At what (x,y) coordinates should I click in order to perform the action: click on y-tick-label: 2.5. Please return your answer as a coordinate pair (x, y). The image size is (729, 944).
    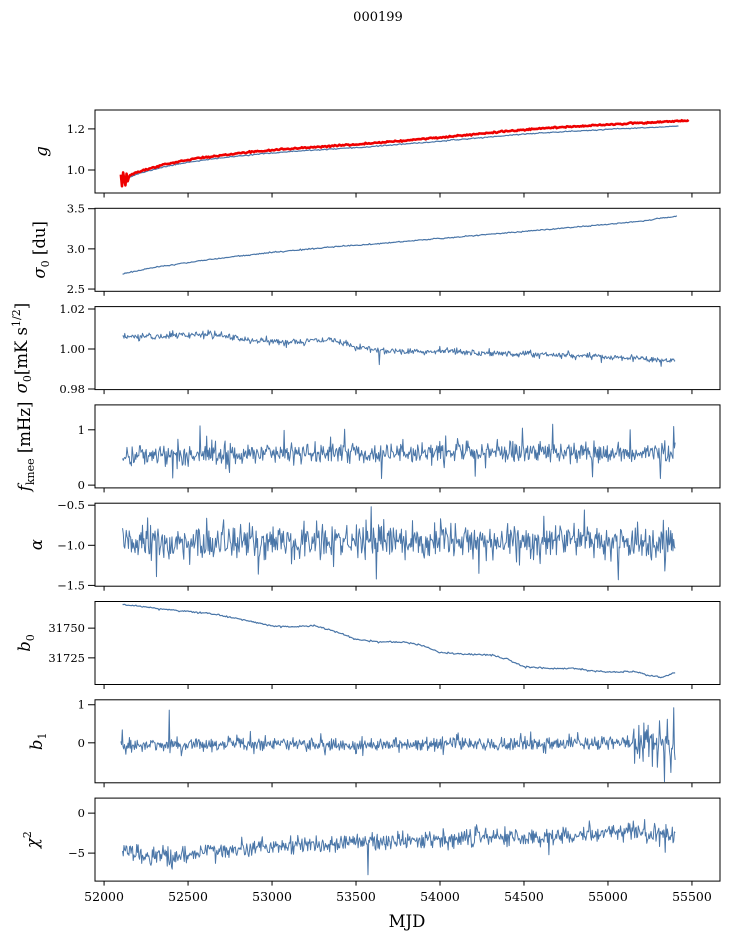
    Looking at the image, I should click on (76, 289).